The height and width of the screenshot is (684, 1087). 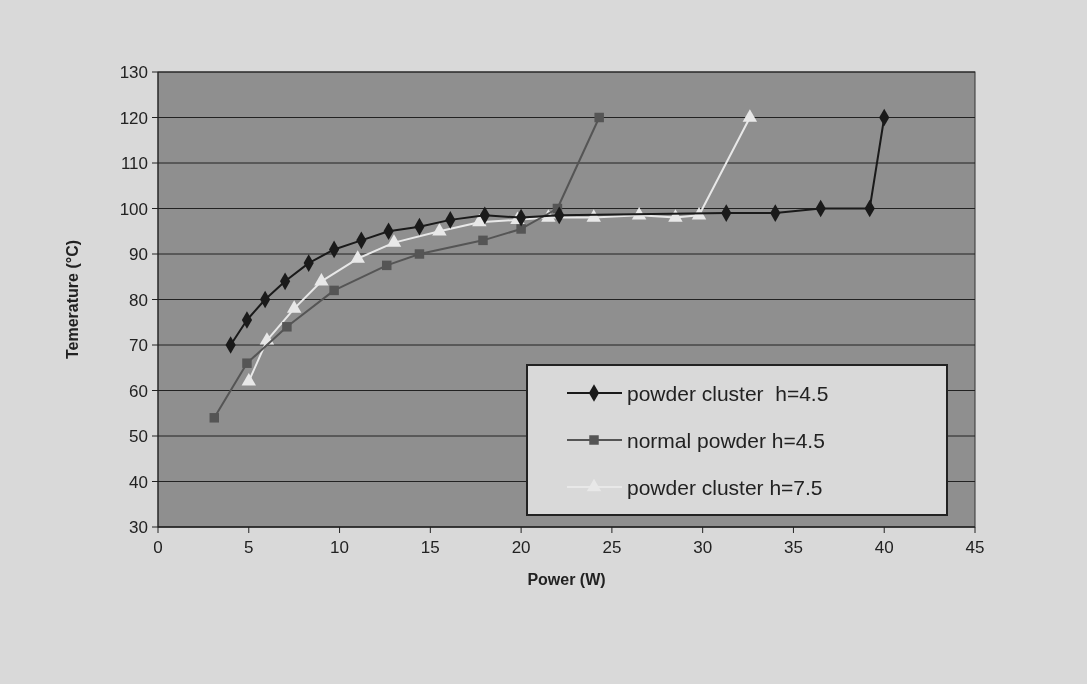 What do you see at coordinates (138, 300) in the screenshot?
I see `y-tick-label: 80` at bounding box center [138, 300].